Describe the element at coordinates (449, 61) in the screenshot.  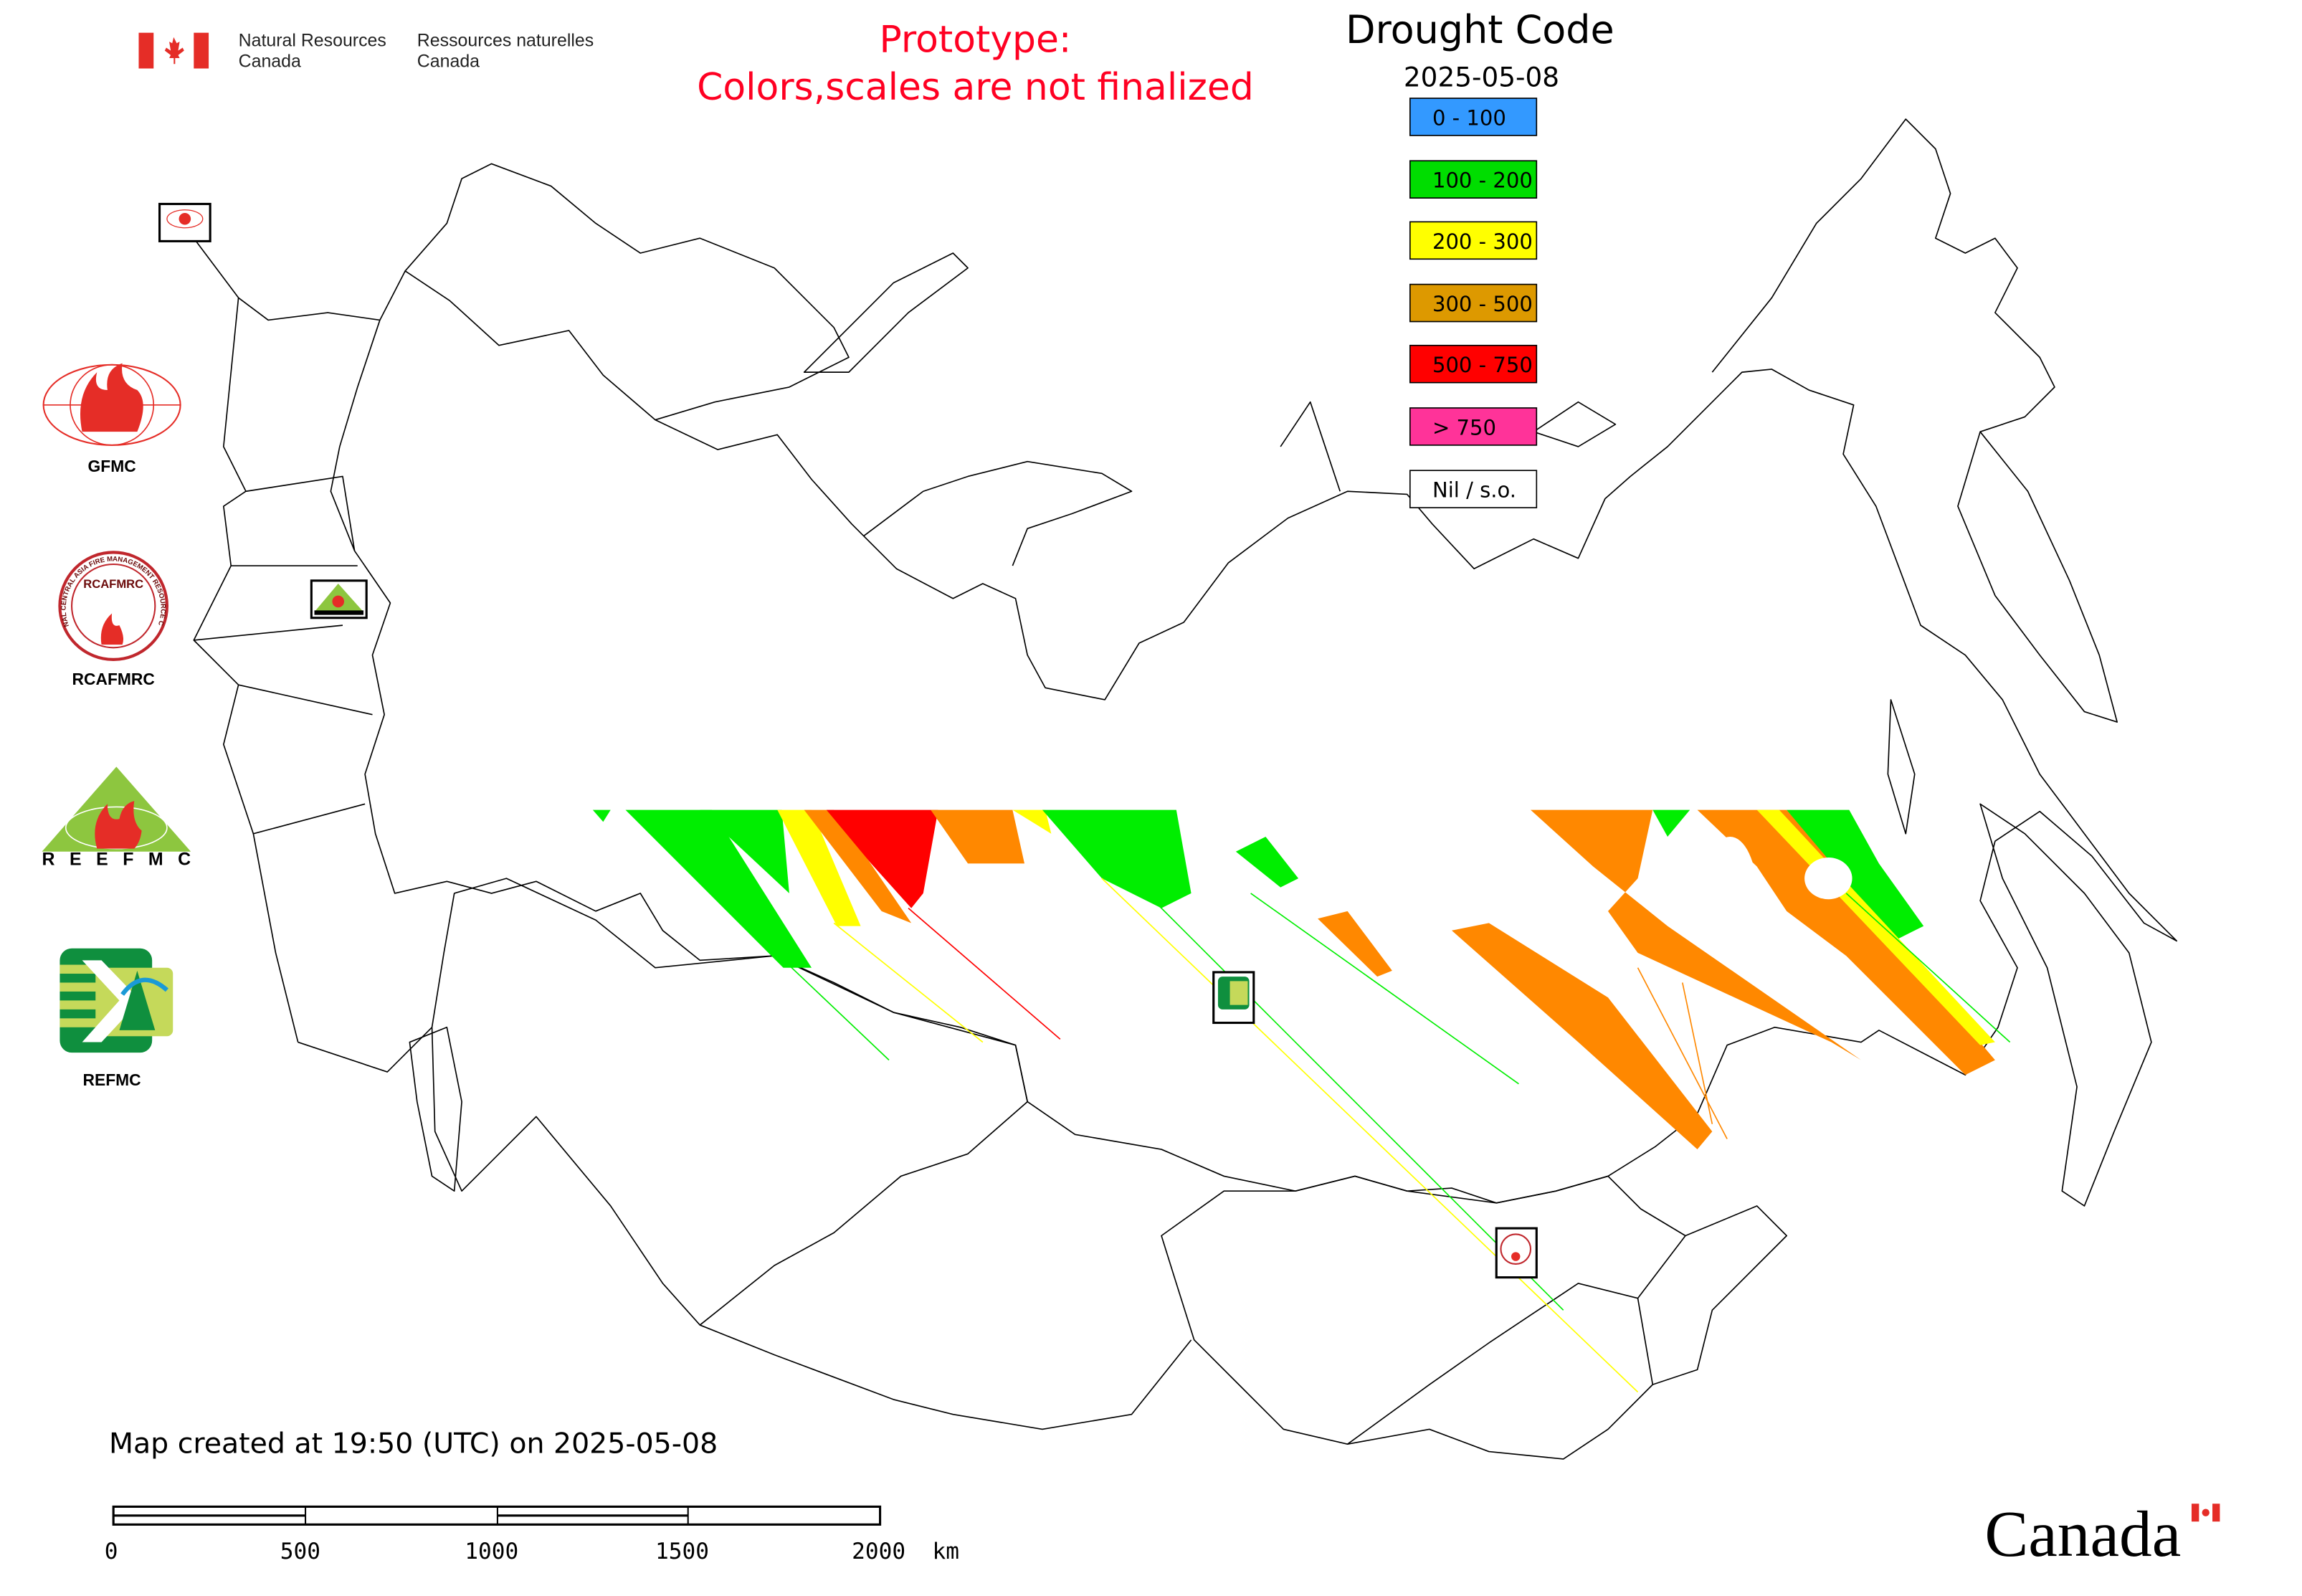
I see `agency-fr-line2: Canada` at that location.